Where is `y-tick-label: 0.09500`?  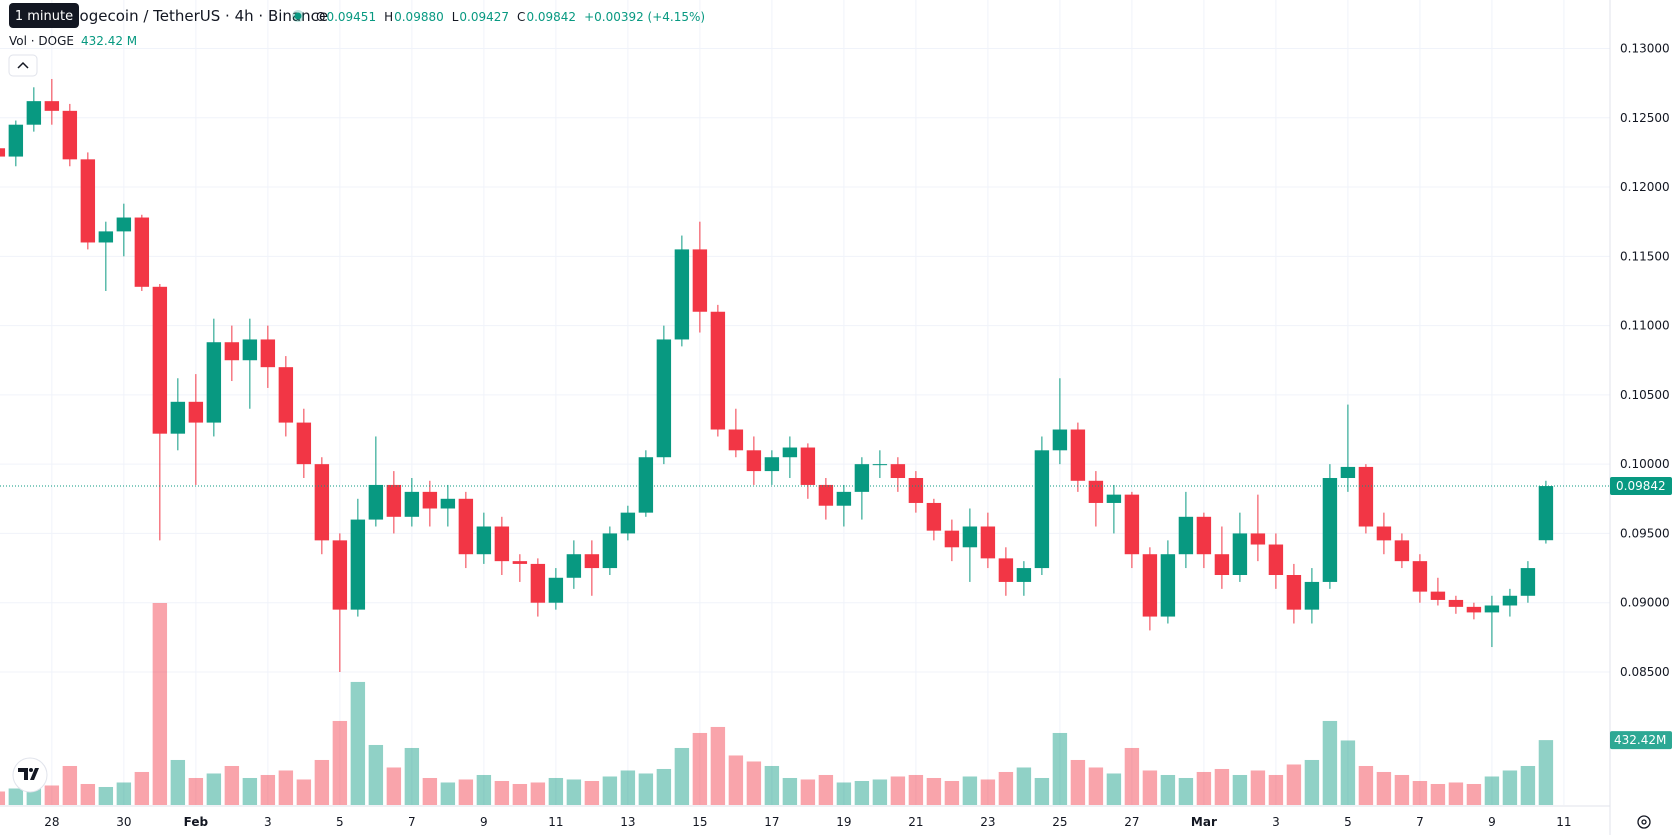
y-tick-label: 0.09500 is located at coordinates (1645, 533).